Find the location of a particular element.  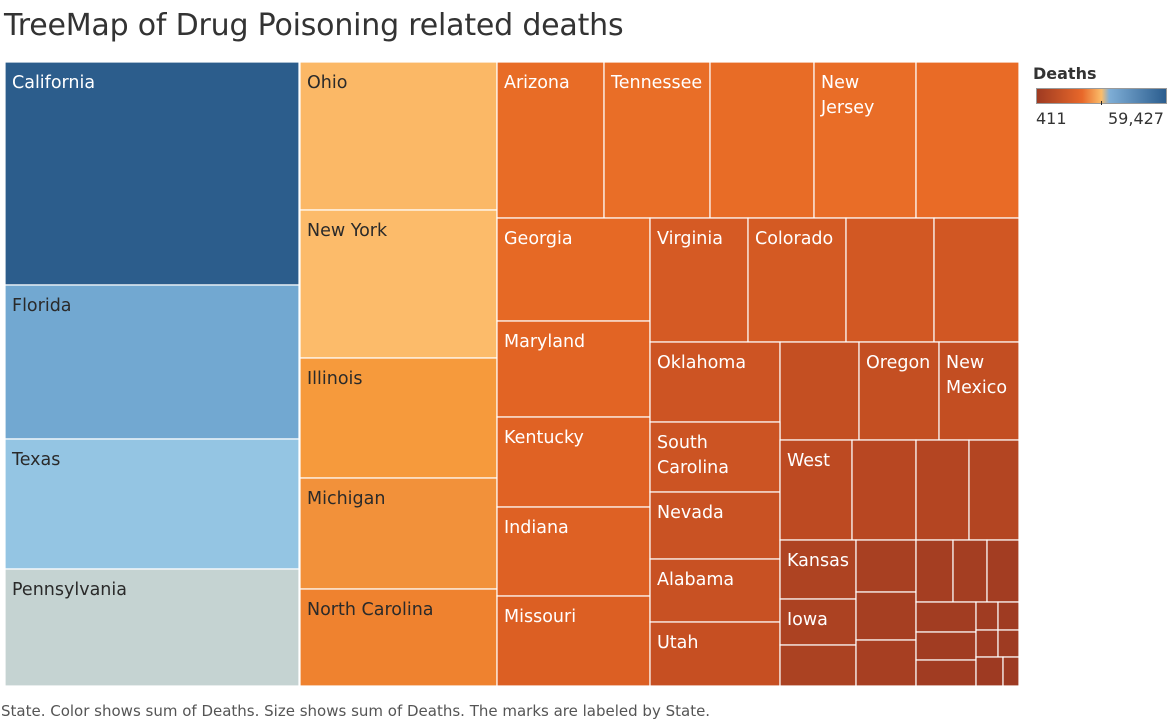

treemap-cell-kentucky: Kentucky is located at coordinates (573, 462).